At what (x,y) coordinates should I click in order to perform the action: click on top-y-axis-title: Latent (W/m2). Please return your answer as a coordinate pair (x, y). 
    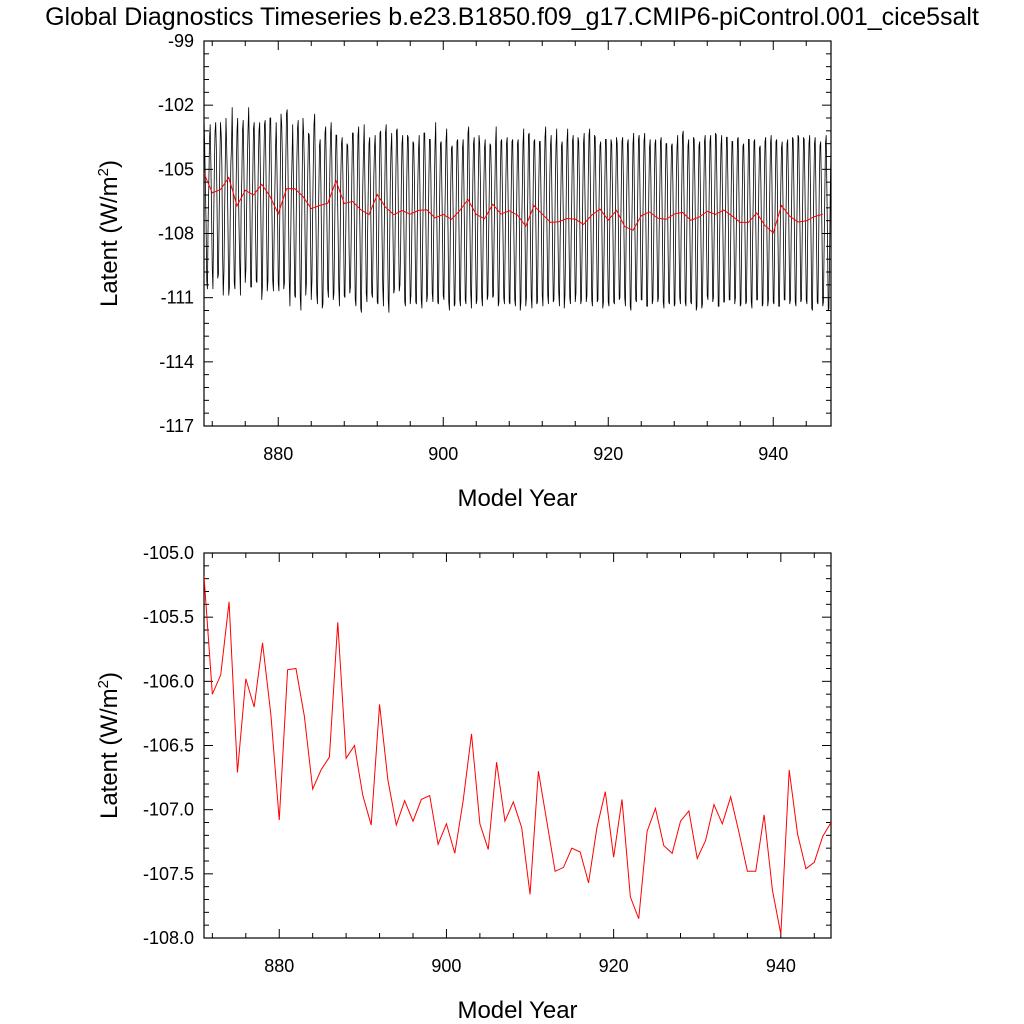
    Looking at the image, I should click on (109, 233).